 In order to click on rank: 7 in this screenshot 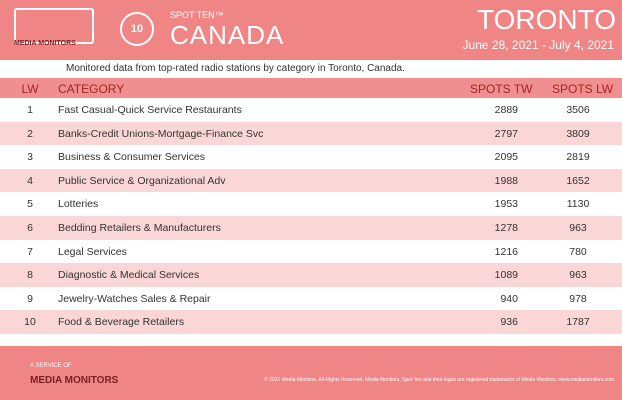, I will do `click(30, 251)`.